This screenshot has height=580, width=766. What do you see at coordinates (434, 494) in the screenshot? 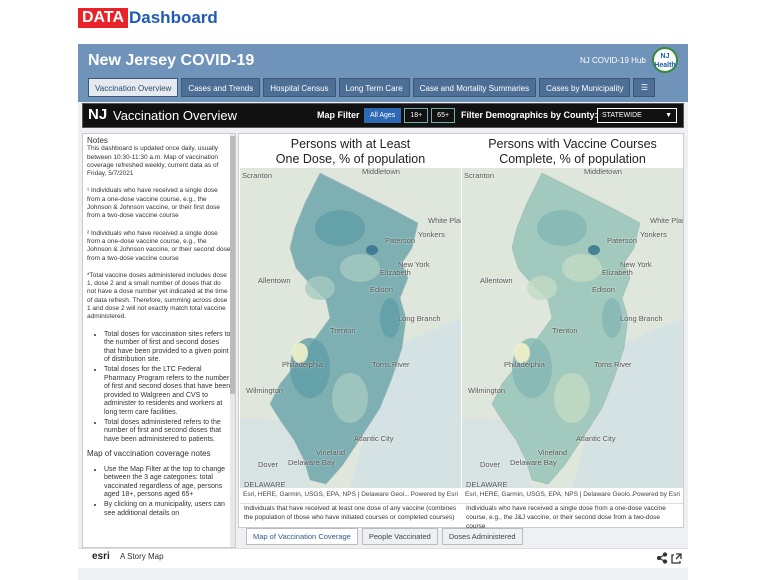
I see `powered-by: Powered by Esri` at bounding box center [434, 494].